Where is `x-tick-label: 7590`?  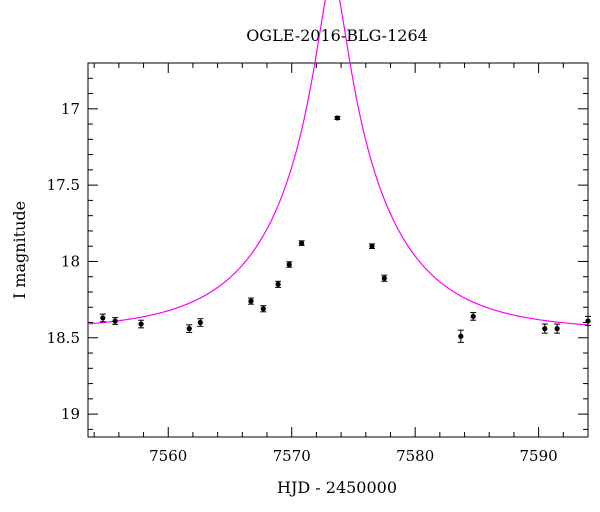
x-tick-label: 7590 is located at coordinates (539, 456).